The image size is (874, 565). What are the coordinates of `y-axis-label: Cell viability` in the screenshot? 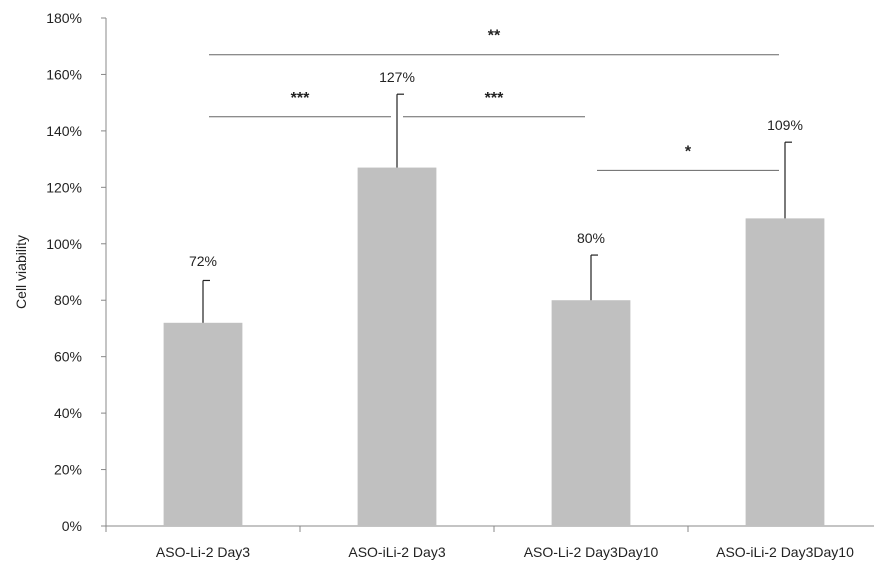 It's located at (21, 272).